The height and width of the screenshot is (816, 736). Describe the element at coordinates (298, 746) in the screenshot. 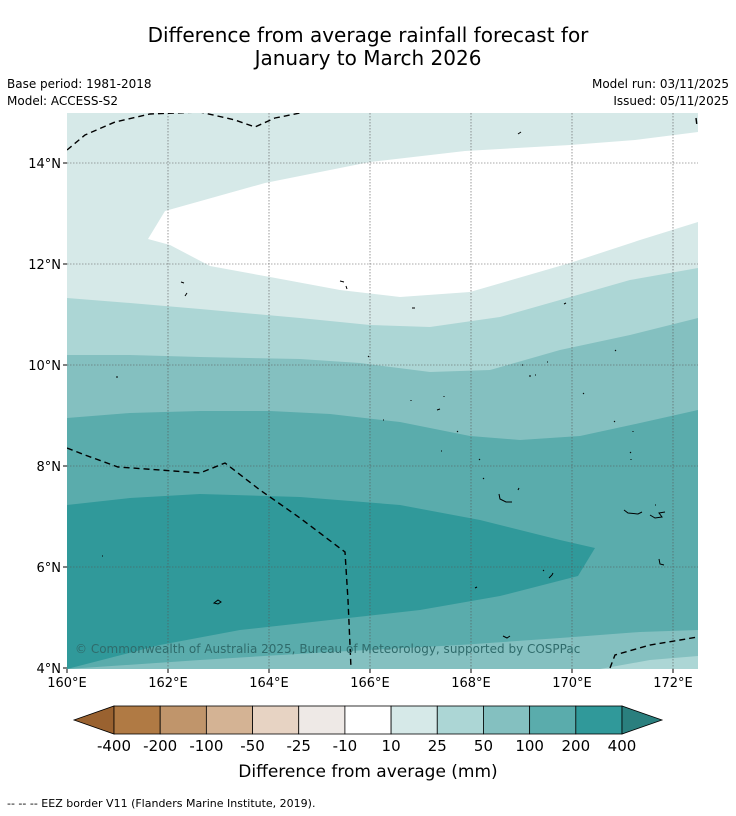

I see `colorbar-tick-label: -25` at that location.